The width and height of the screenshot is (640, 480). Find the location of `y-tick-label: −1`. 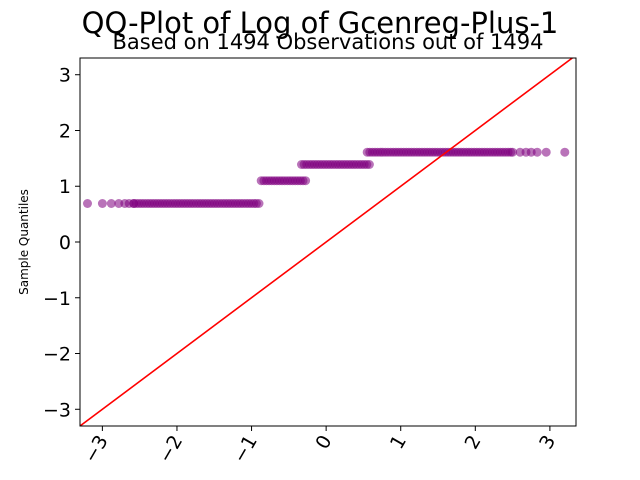

y-tick-label: −1 is located at coordinates (57, 299).